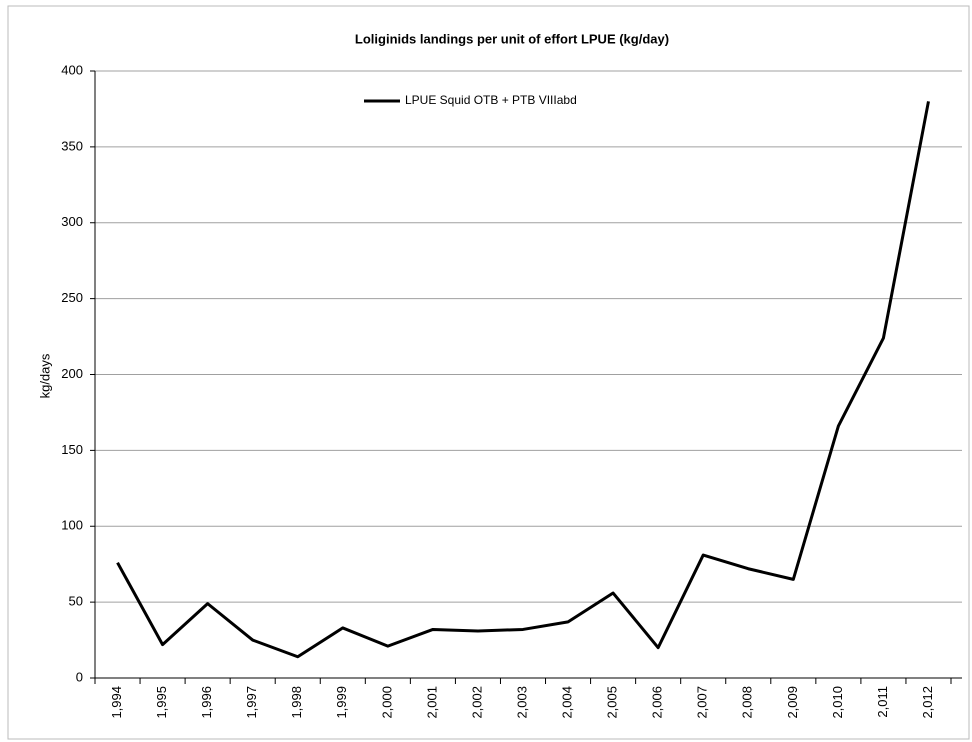  I want to click on x-tick-label: 2,004, so click(566, 702).